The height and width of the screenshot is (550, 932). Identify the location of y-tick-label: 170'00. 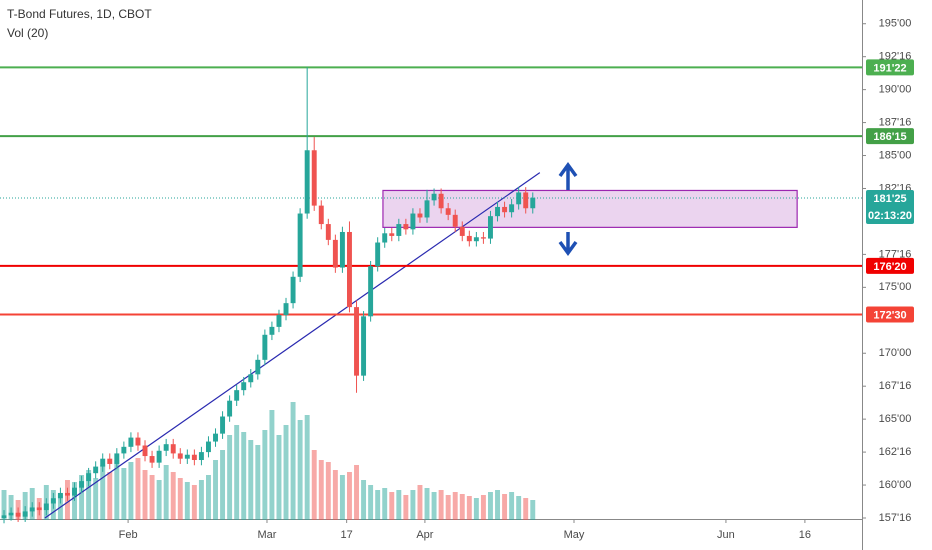
(895, 353).